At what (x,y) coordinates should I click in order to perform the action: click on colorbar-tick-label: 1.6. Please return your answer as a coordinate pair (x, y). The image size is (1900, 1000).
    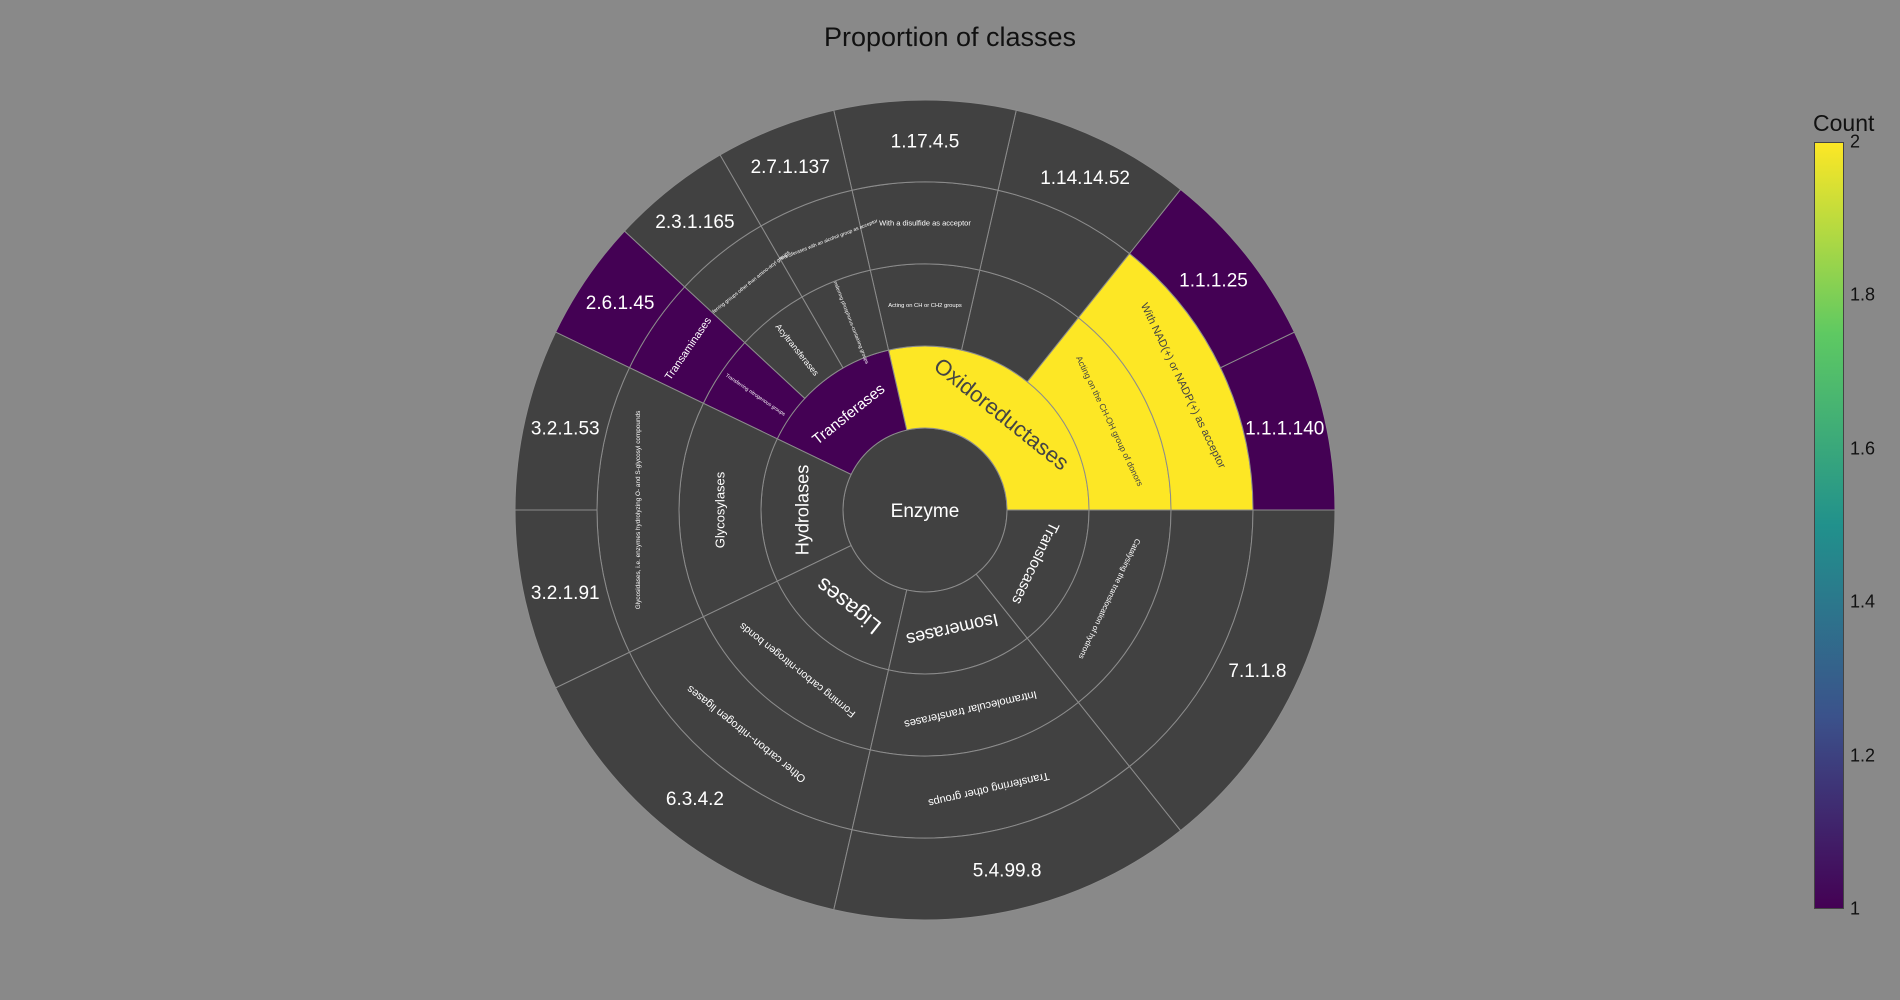
    Looking at the image, I should click on (1863, 448).